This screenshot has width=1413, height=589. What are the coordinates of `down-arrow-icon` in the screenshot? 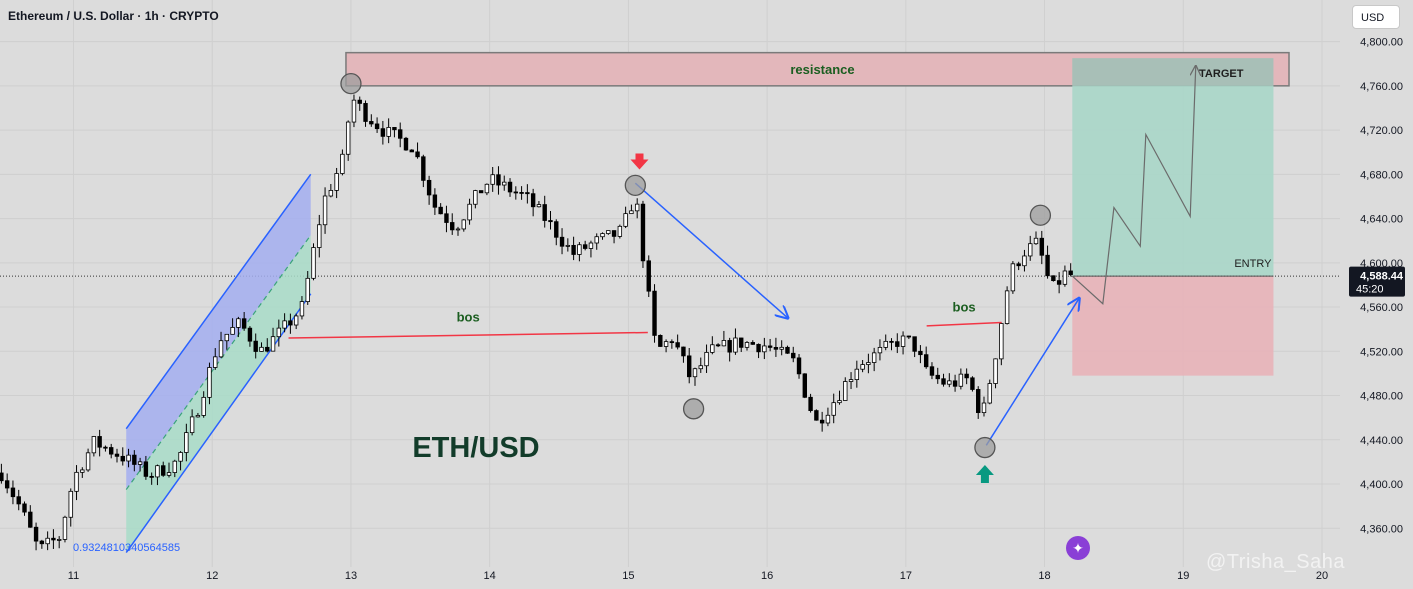 It's located at (639, 161).